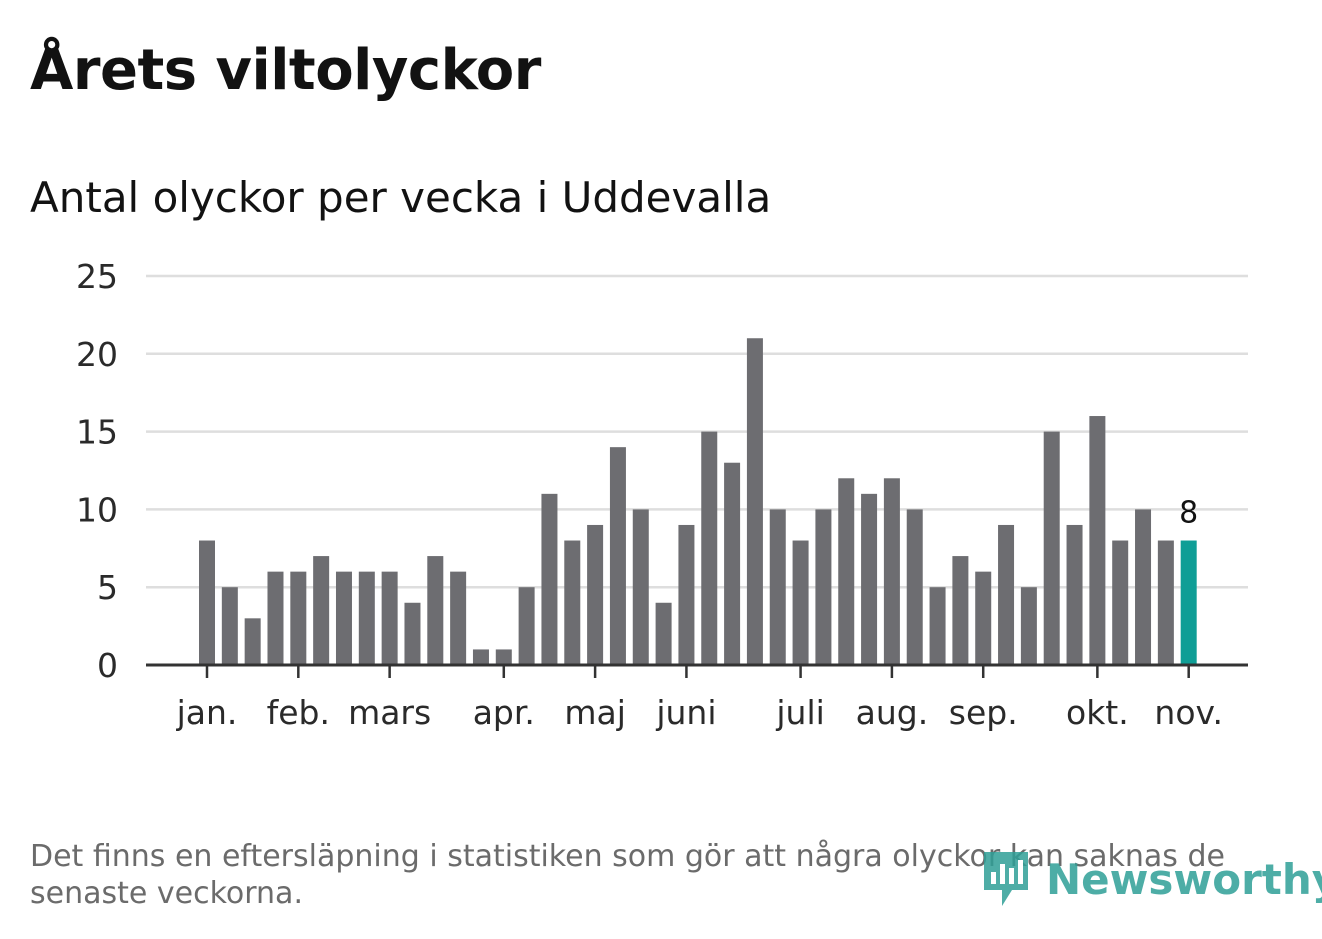  Describe the element at coordinates (1006, 879) in the screenshot. I see `newsworthy-logo-icon` at that location.